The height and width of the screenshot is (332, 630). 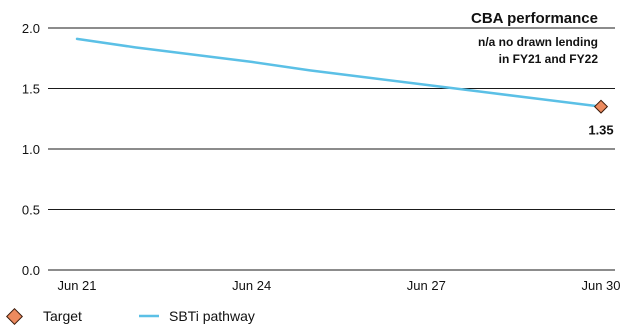 I want to click on target-diamond-icon, so click(x=14, y=316).